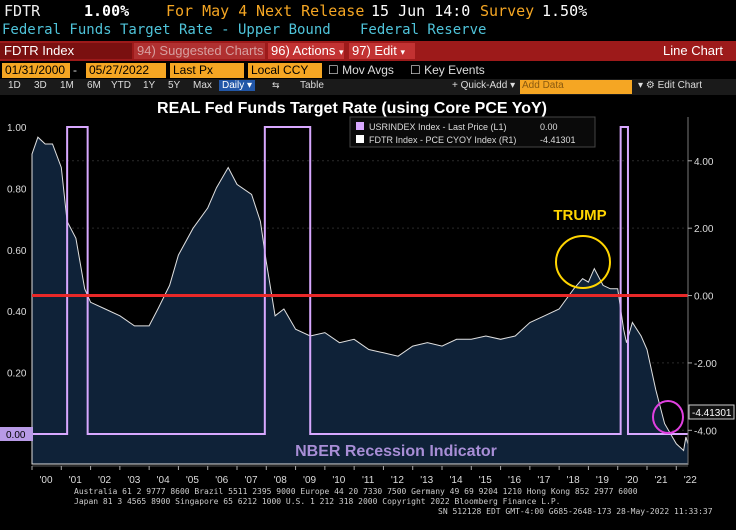 This screenshot has height=530, width=736. Describe the element at coordinates (285, 70) in the screenshot. I see `currency-select: Local CCY` at that location.